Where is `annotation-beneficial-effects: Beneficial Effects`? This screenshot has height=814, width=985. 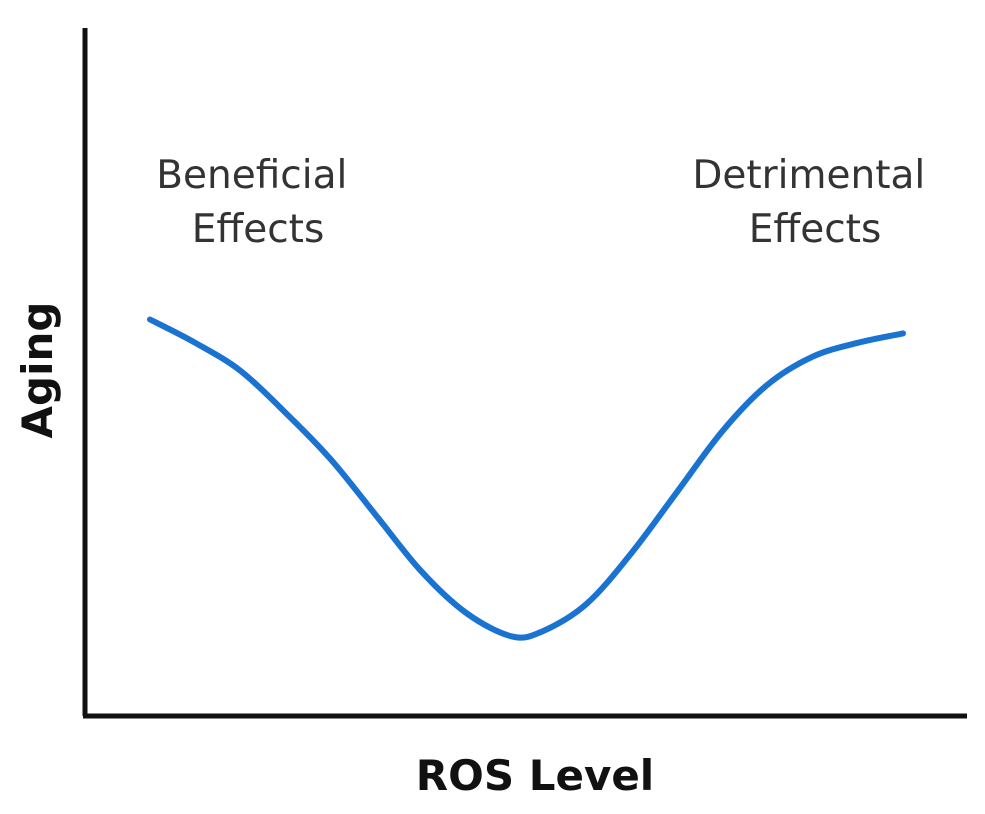
annotation-beneficial-effects: Beneficial Effects is located at coordinates (257, 202).